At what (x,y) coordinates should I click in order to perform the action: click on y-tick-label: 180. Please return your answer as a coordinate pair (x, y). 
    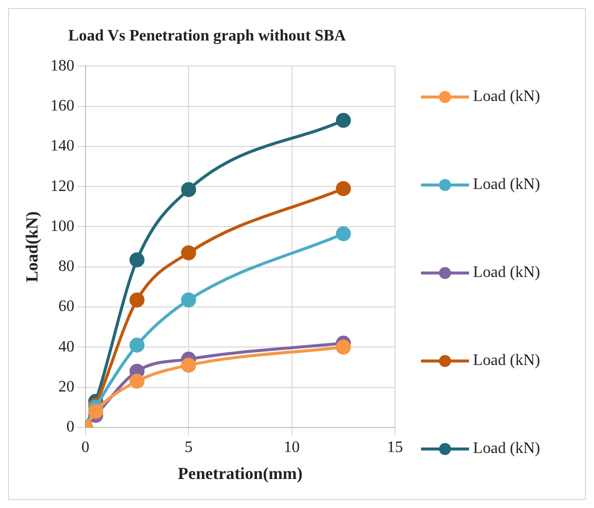
    Looking at the image, I should click on (62, 65).